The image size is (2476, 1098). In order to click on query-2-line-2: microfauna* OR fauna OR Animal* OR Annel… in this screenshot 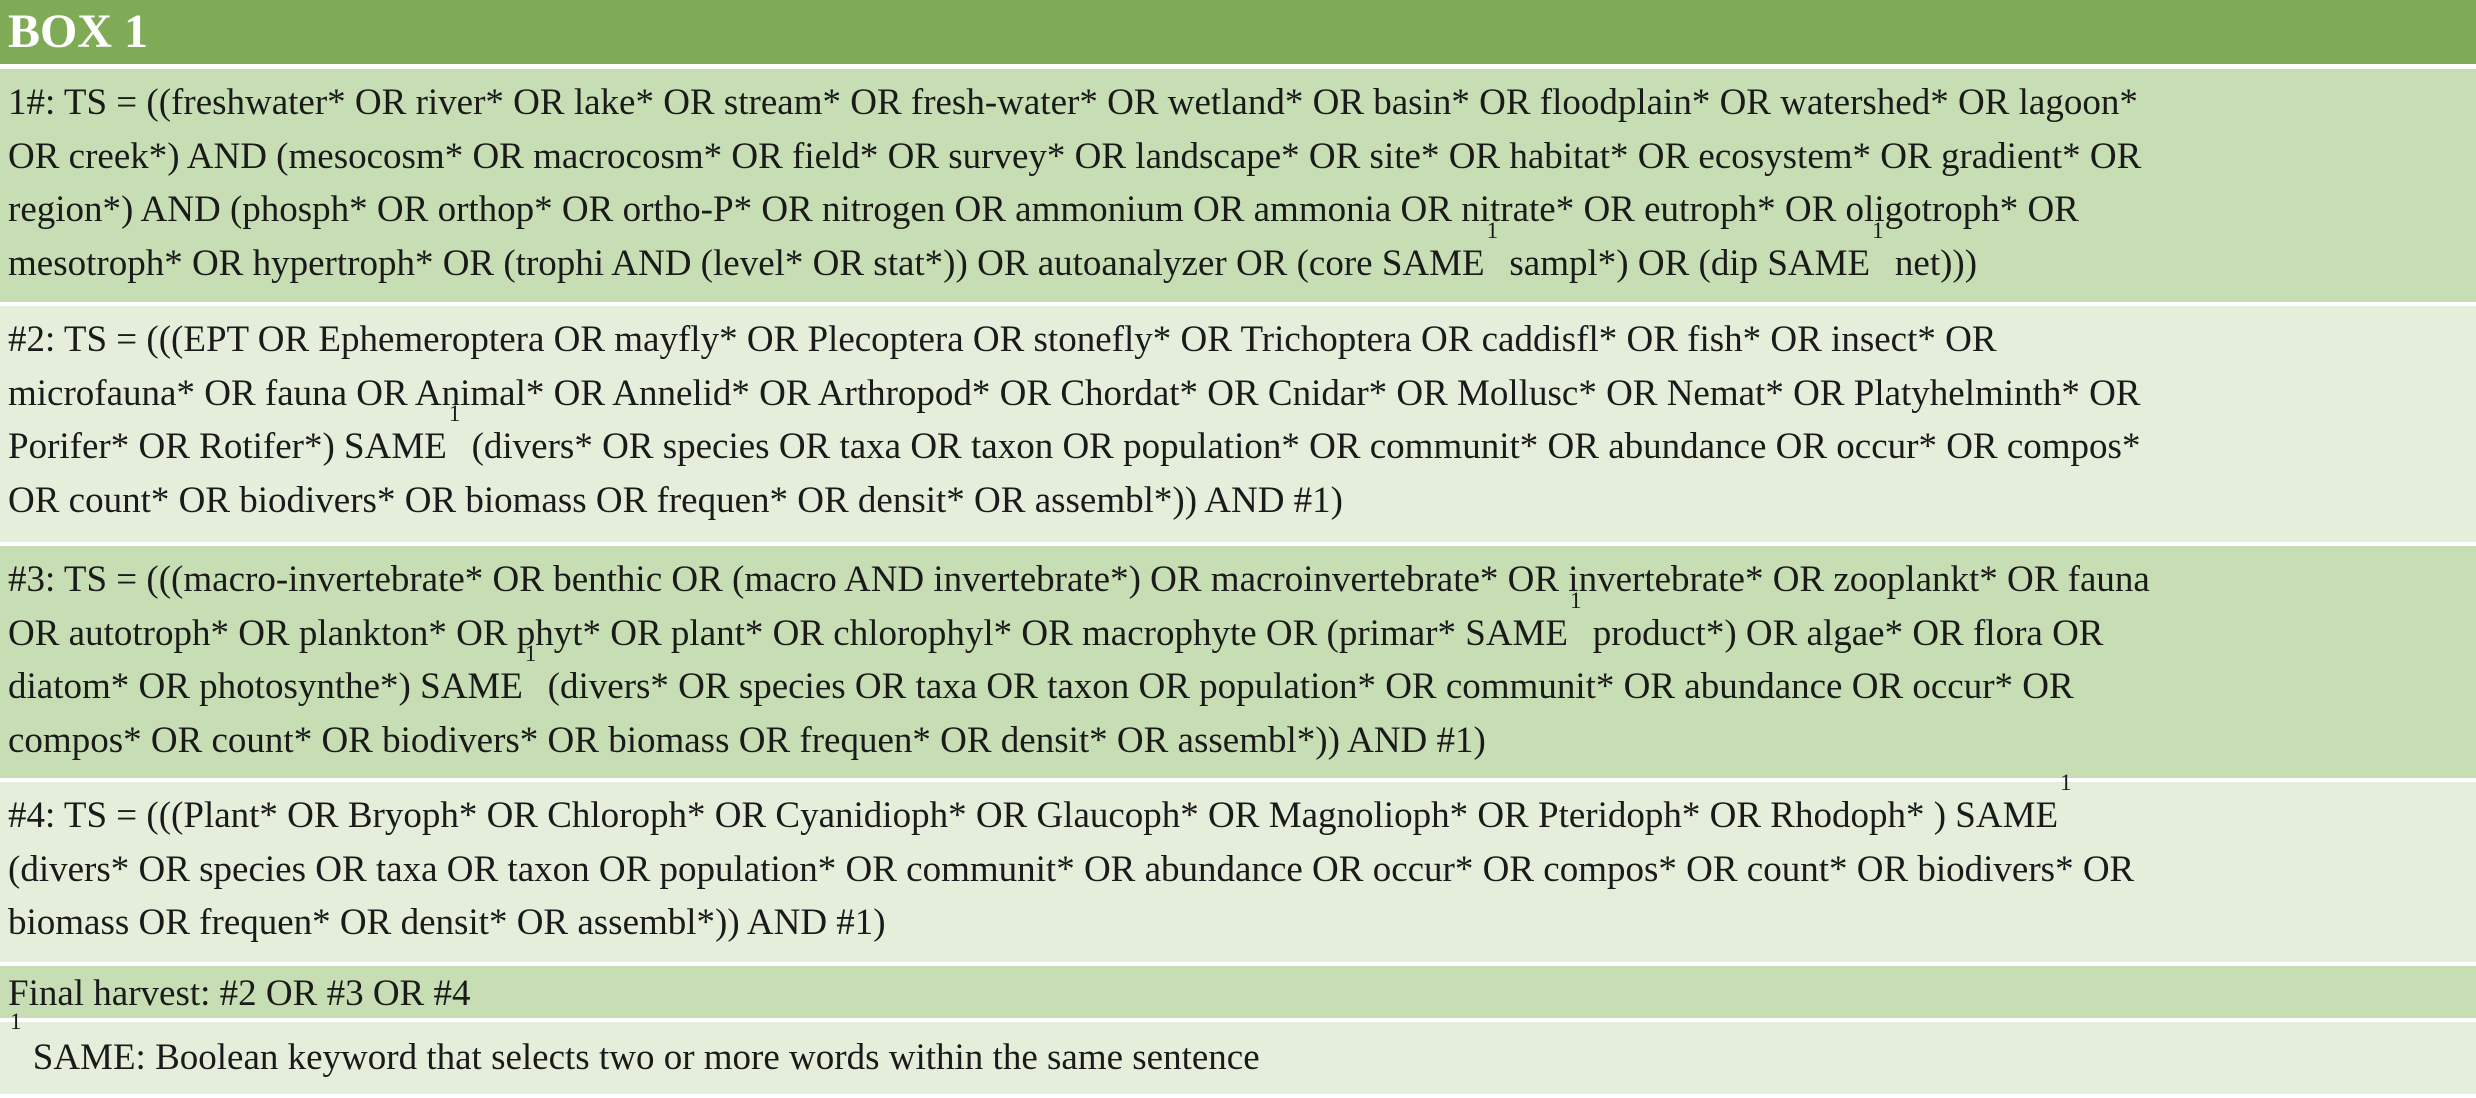, I will do `click(1074, 393)`.